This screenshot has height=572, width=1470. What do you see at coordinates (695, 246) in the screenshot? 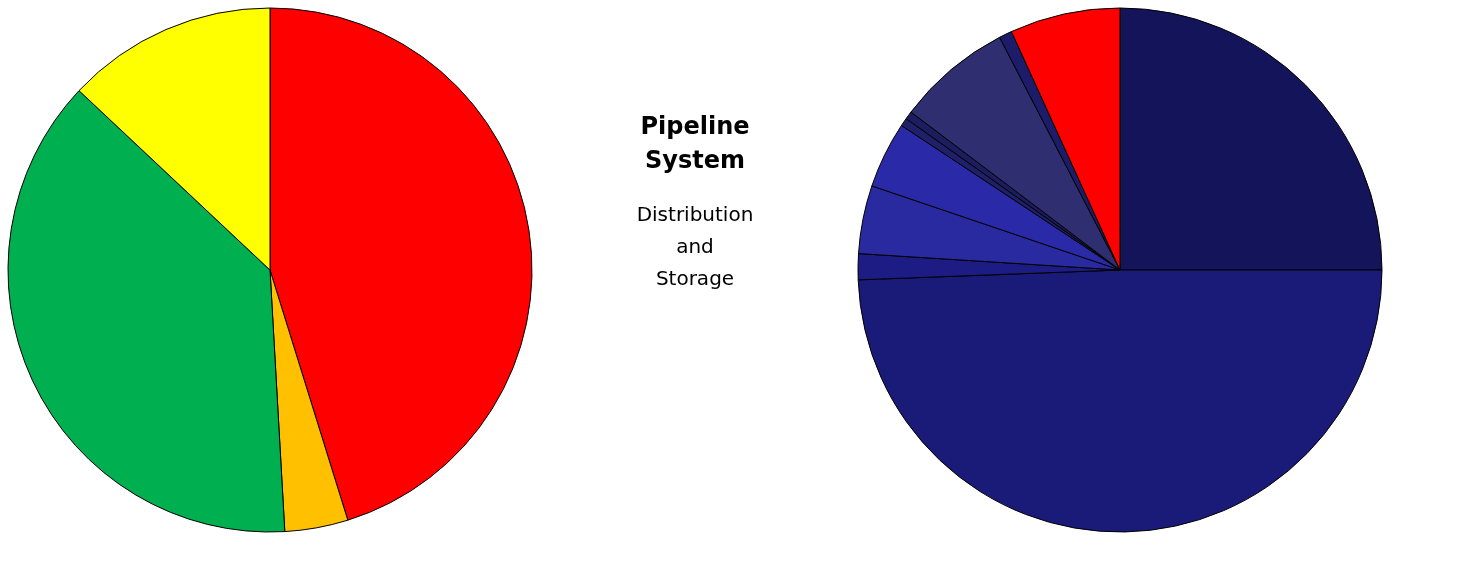
I see `text: Distribution and Storage` at bounding box center [695, 246].